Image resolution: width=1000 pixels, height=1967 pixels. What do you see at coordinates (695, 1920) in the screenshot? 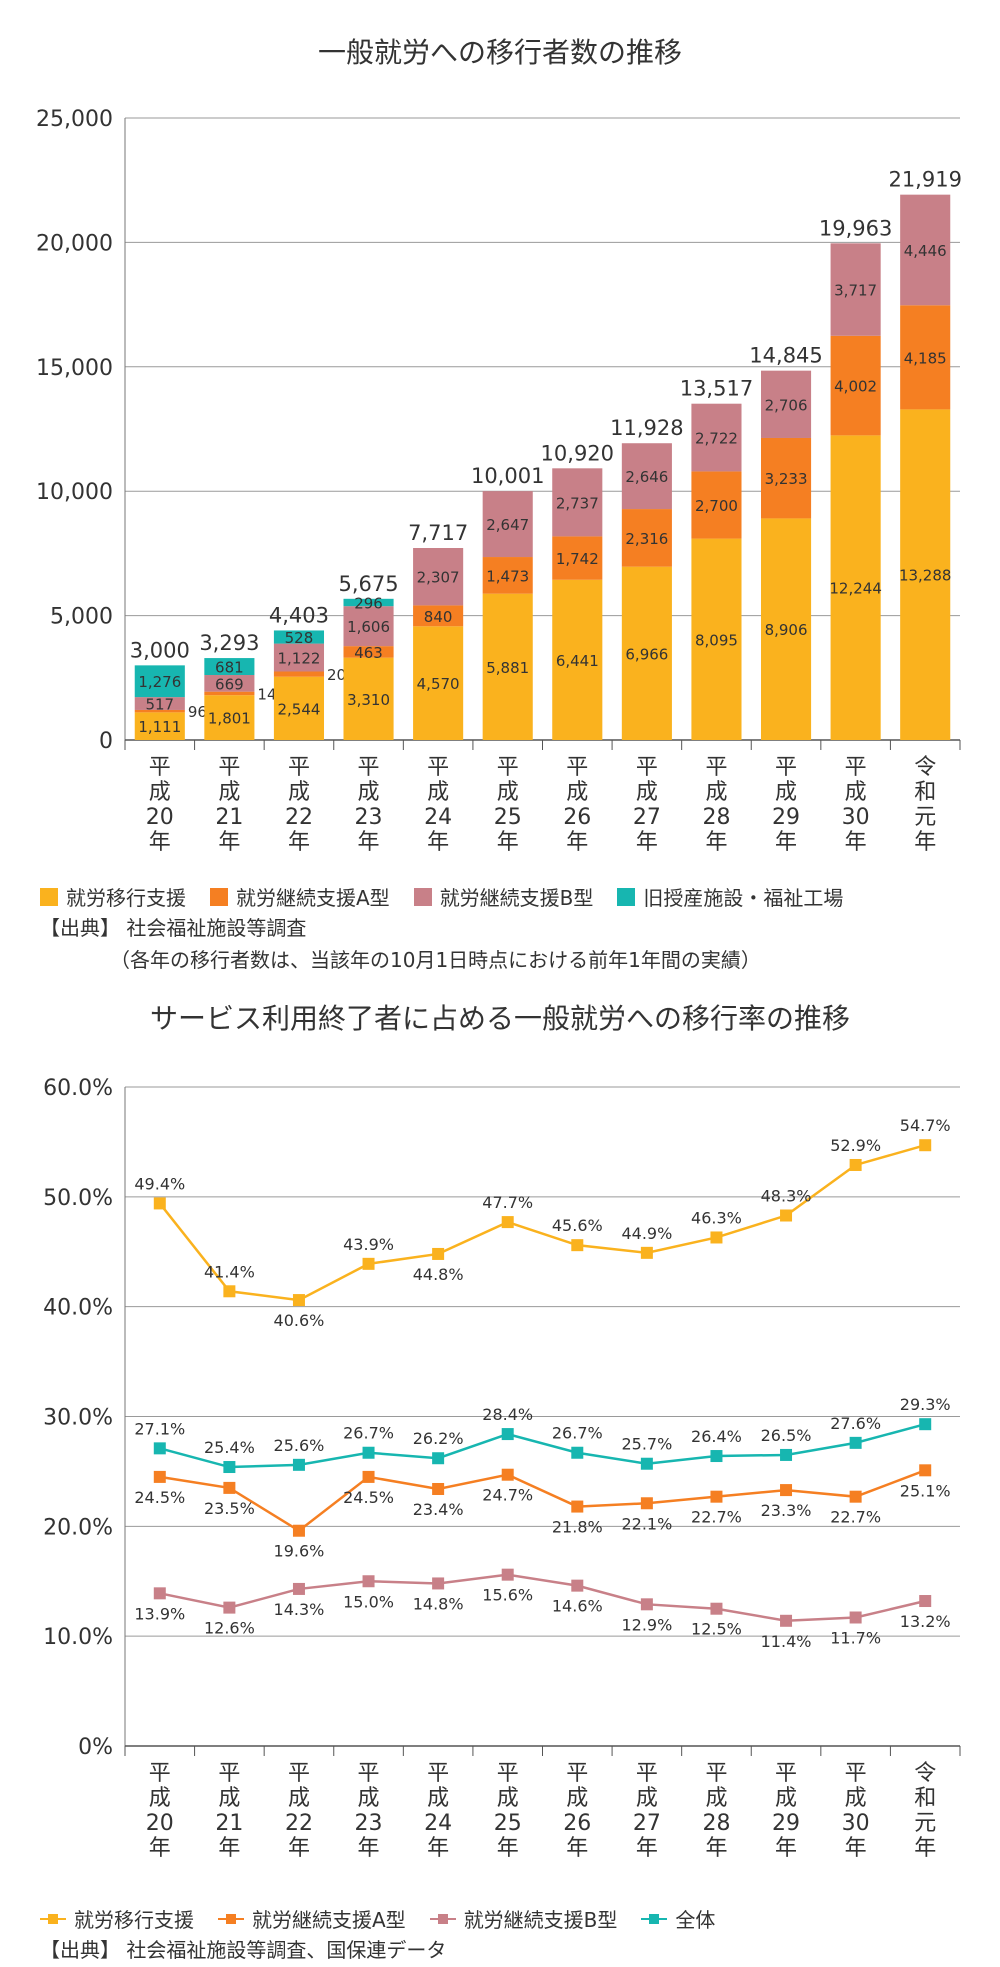
I see `legend-label: 全体` at bounding box center [695, 1920].